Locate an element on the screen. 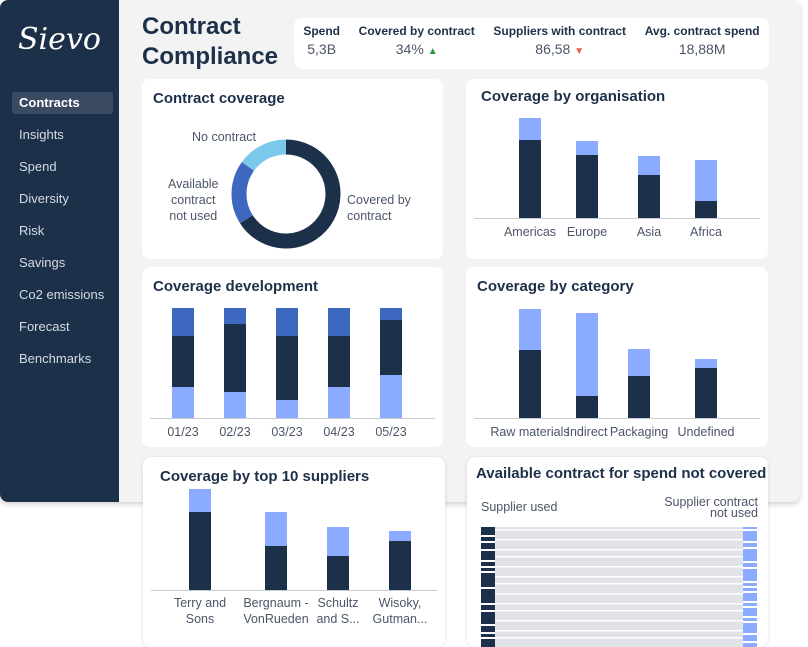 This screenshot has height=647, width=808. sidebar-item-spend: Spend is located at coordinates (38, 166).